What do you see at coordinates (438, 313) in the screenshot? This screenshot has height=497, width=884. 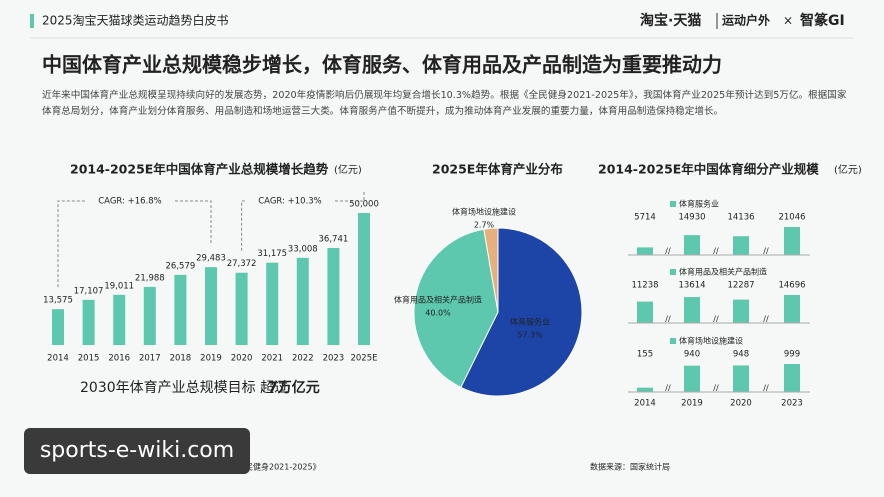 I see `slice-value: 40.0%` at bounding box center [438, 313].